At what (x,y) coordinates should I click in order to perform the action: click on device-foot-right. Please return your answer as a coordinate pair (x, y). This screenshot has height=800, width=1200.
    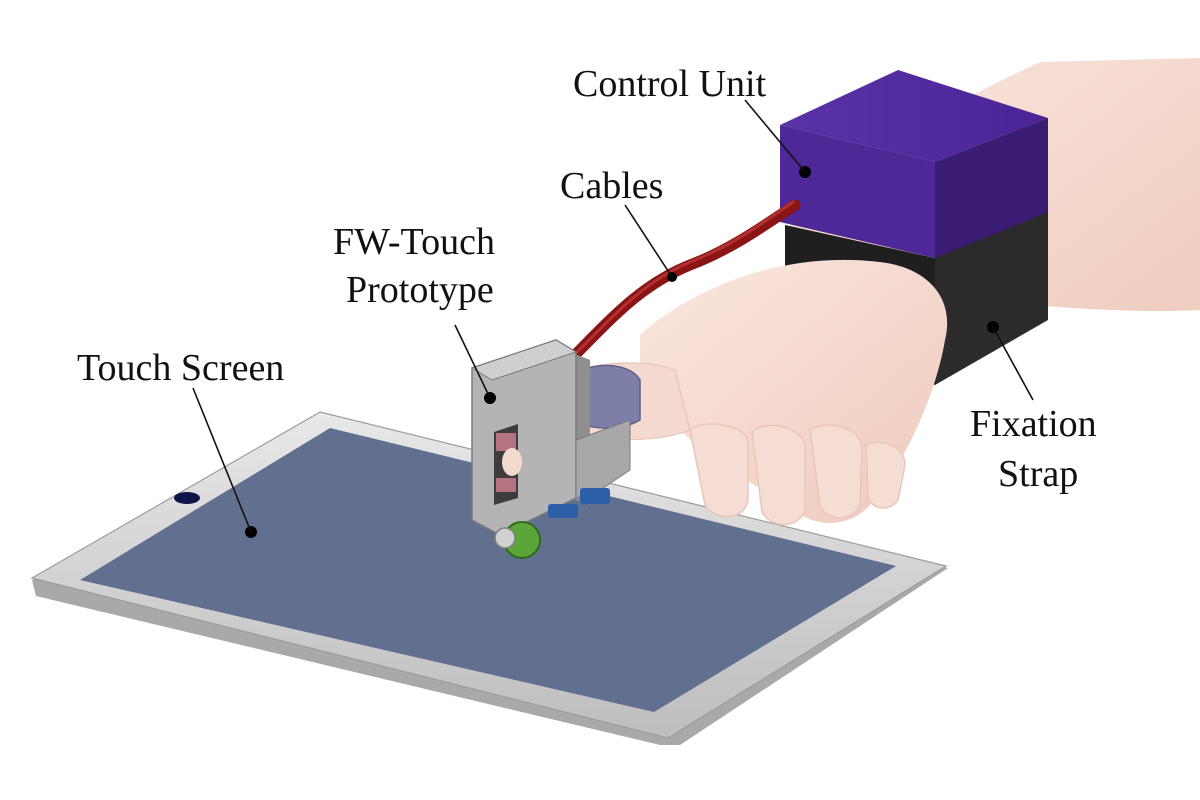
    Looking at the image, I should click on (595, 496).